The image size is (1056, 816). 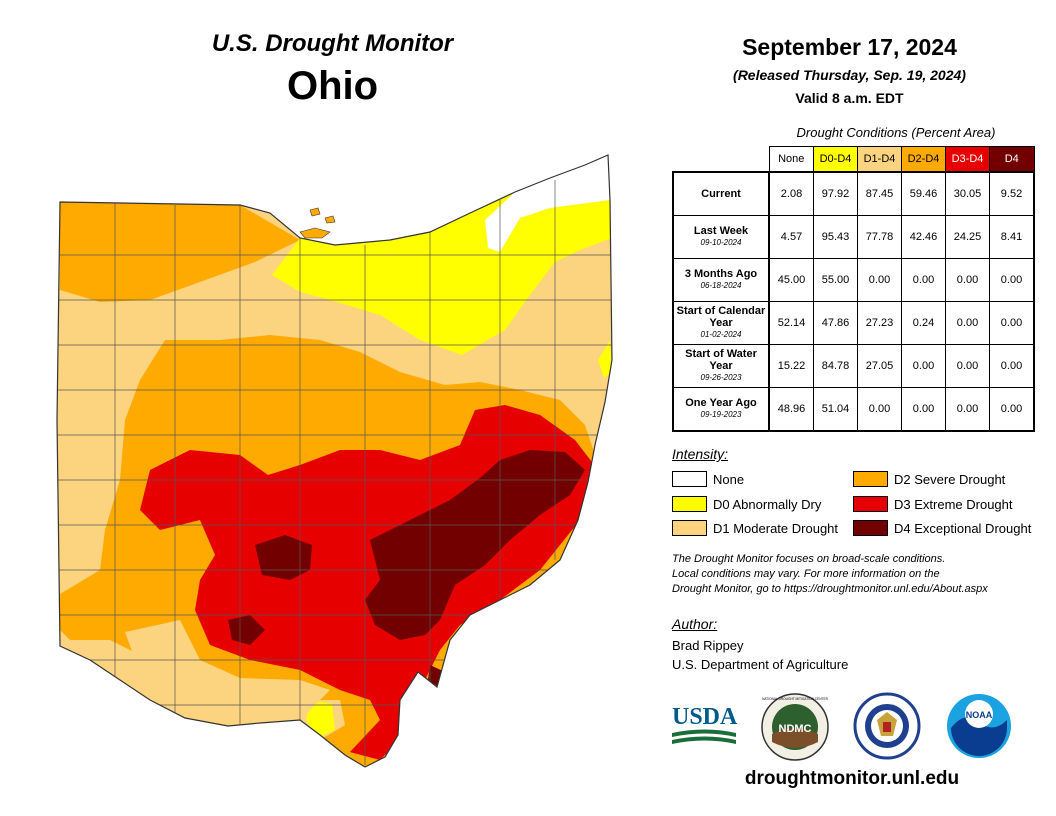 What do you see at coordinates (721, 231) in the screenshot?
I see `row-label-text: Last Week` at bounding box center [721, 231].